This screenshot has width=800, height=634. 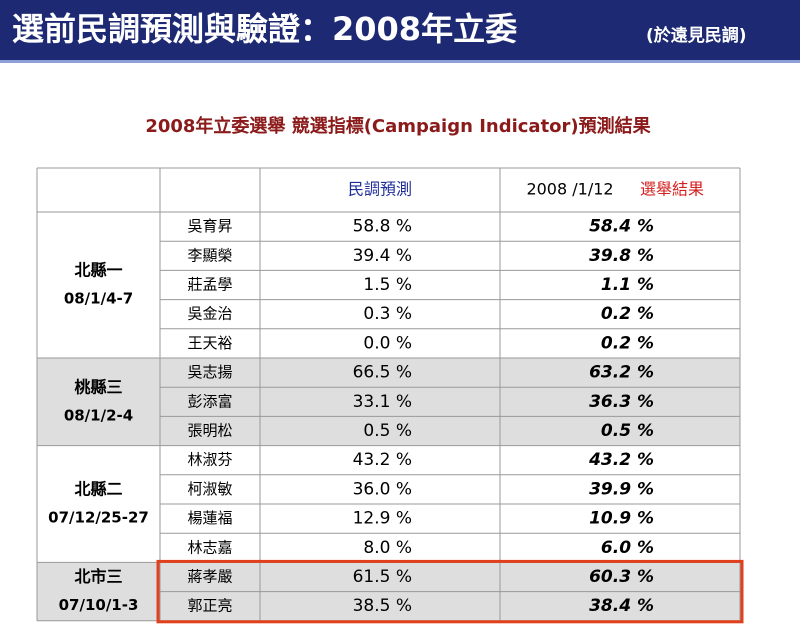 What do you see at coordinates (98, 576) in the screenshot?
I see `district: 北市三` at bounding box center [98, 576].